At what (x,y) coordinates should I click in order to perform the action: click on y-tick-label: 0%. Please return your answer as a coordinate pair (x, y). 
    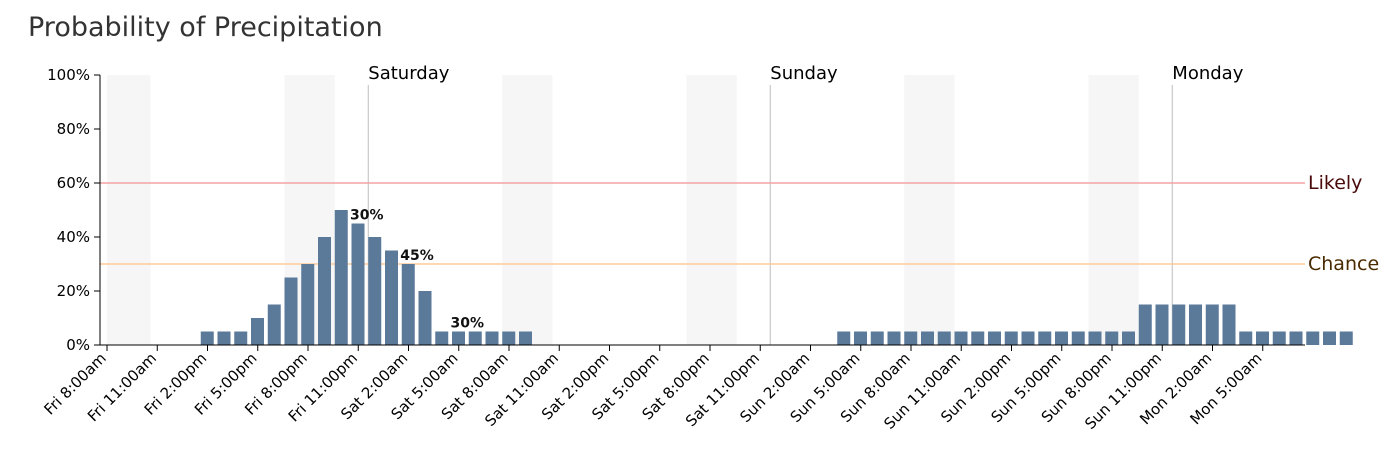
    Looking at the image, I should click on (78, 345).